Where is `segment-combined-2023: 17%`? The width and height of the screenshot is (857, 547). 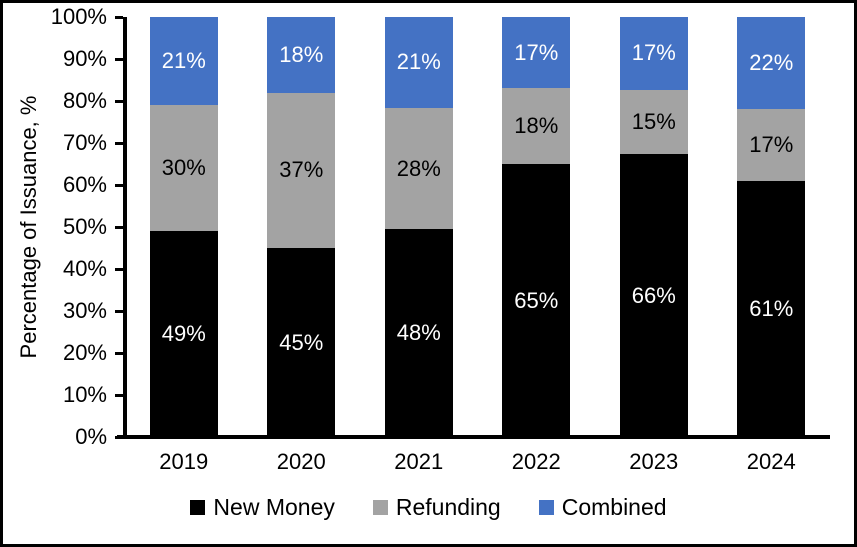
segment-combined-2023: 17% is located at coordinates (653, 53).